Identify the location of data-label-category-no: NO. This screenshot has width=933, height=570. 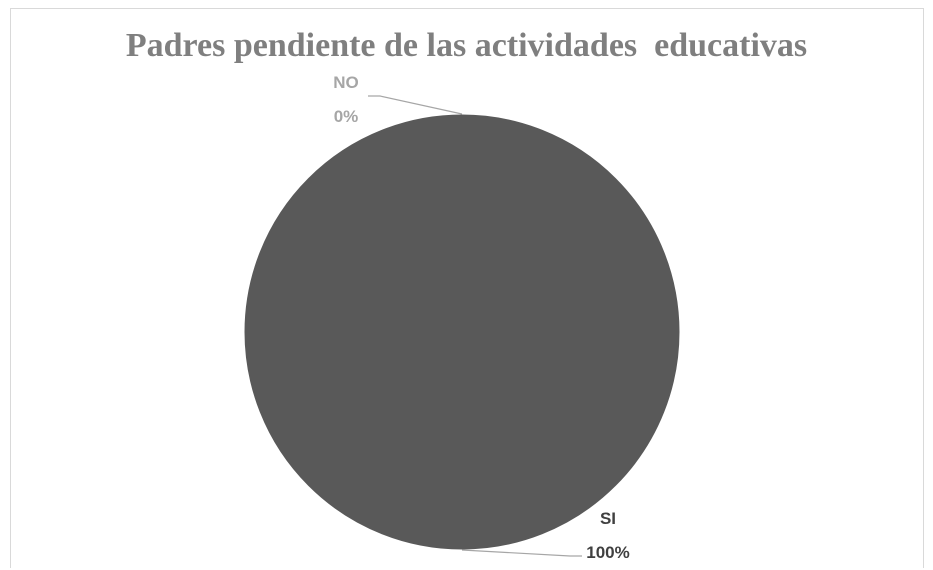
(346, 82).